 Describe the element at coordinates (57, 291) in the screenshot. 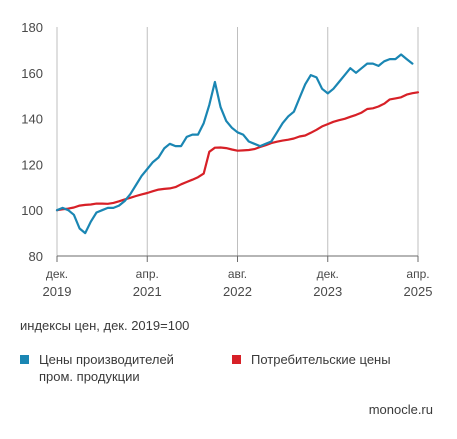

I see `x-tick-label-year: 2019` at that location.